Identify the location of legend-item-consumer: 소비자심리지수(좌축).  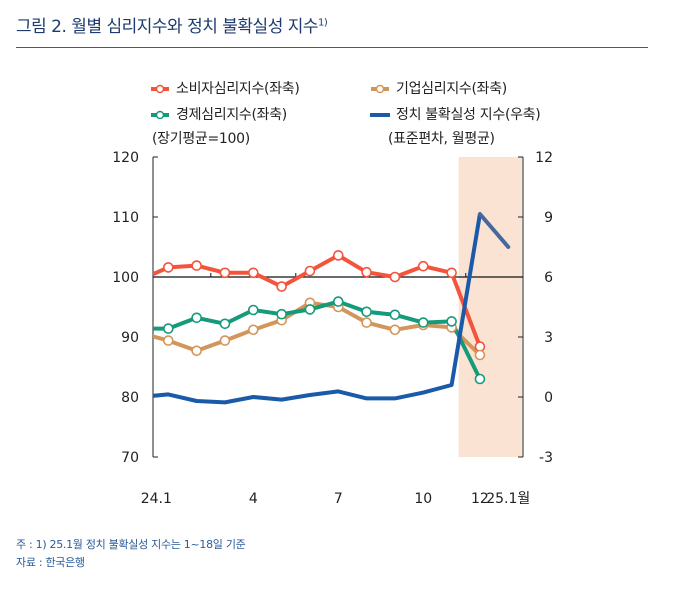
(225, 88).